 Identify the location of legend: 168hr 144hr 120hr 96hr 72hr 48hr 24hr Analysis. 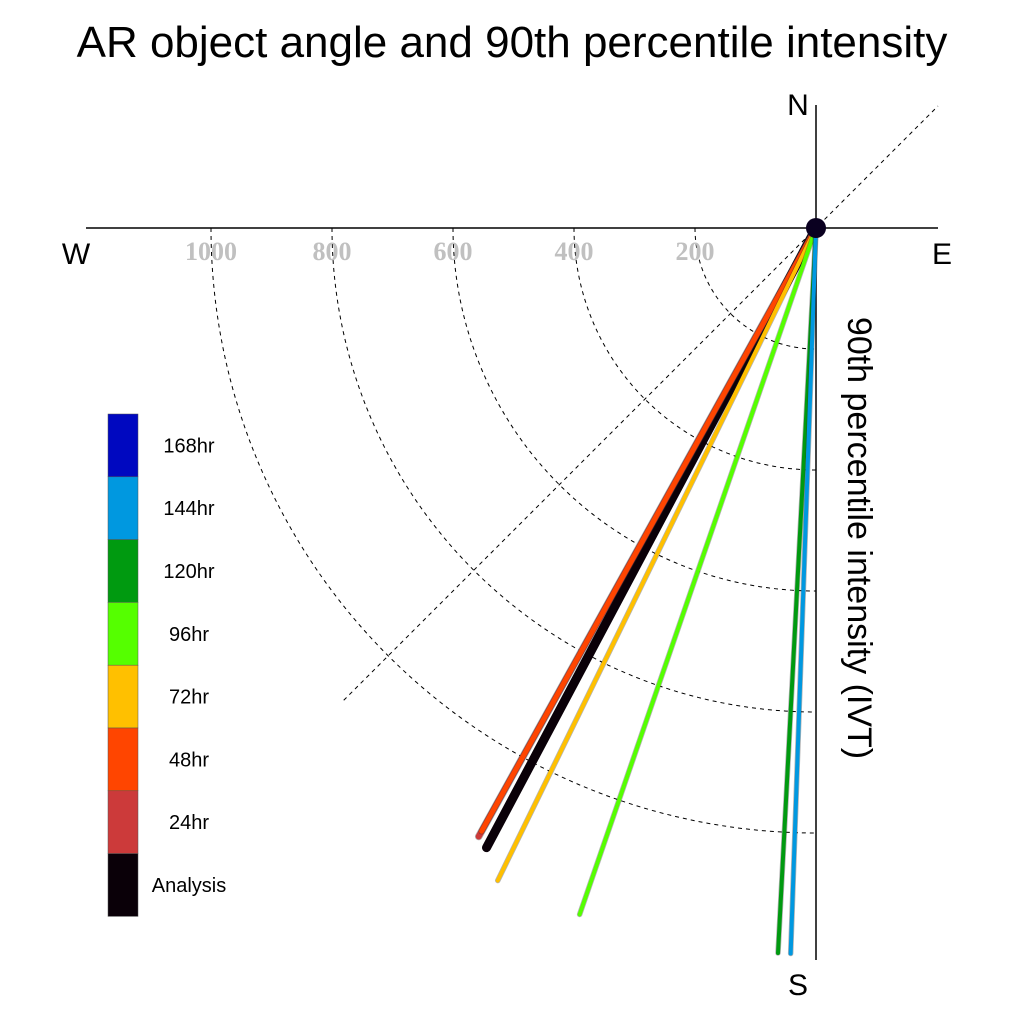
(166, 665).